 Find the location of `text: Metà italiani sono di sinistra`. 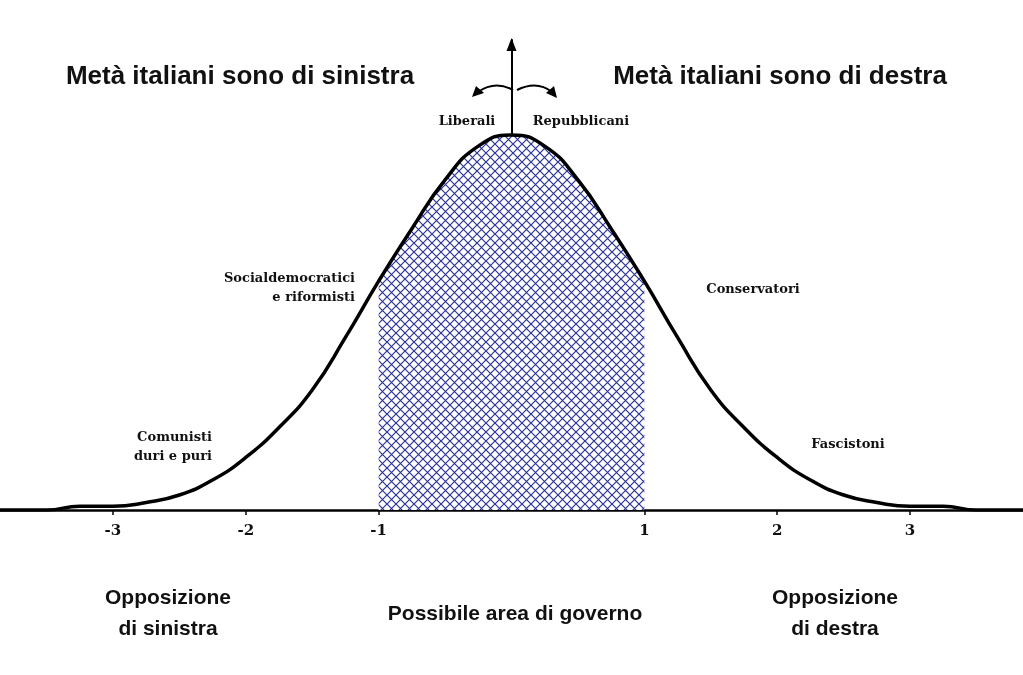

text: Metà italiani sono di sinistra is located at coordinates (240, 75).